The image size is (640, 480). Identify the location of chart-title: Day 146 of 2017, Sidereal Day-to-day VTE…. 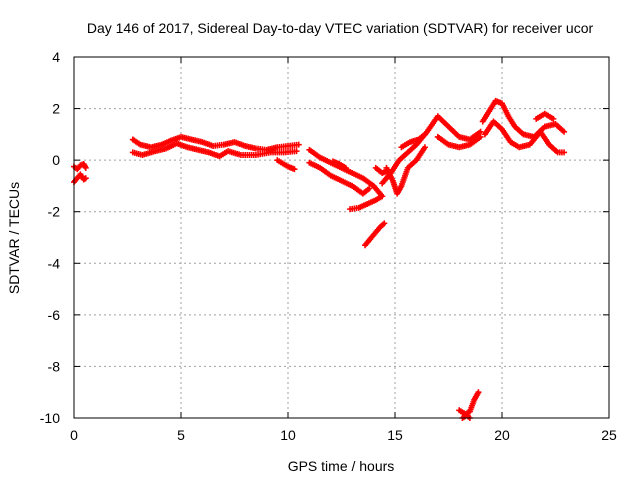
(340, 28).